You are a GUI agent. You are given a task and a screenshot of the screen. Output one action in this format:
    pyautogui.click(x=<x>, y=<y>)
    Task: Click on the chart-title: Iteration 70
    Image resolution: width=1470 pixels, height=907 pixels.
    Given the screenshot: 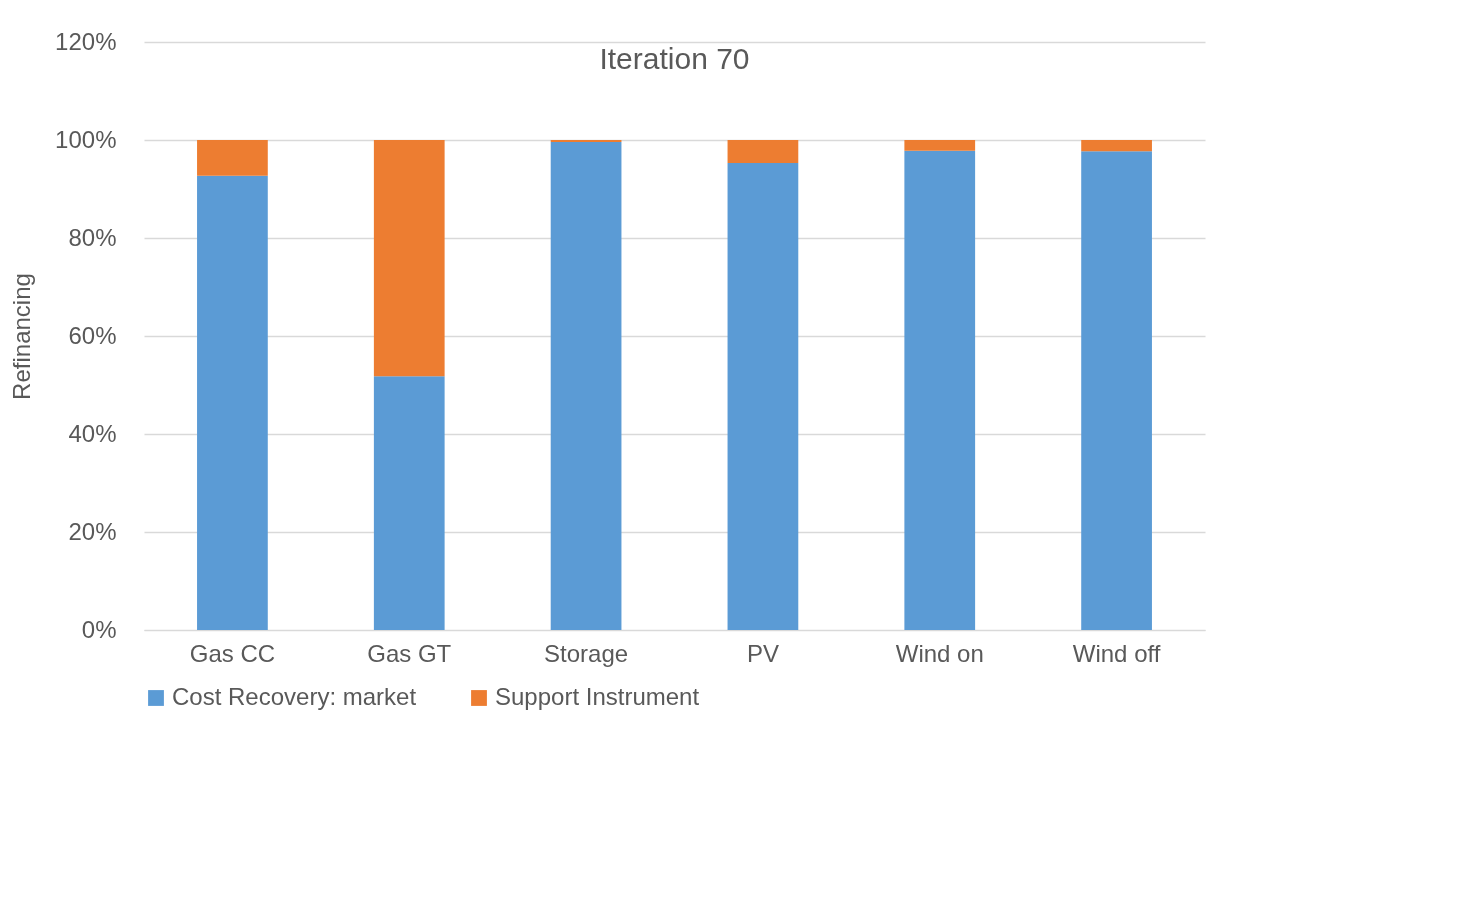 What is the action you would take?
    pyautogui.click(x=674, y=58)
    